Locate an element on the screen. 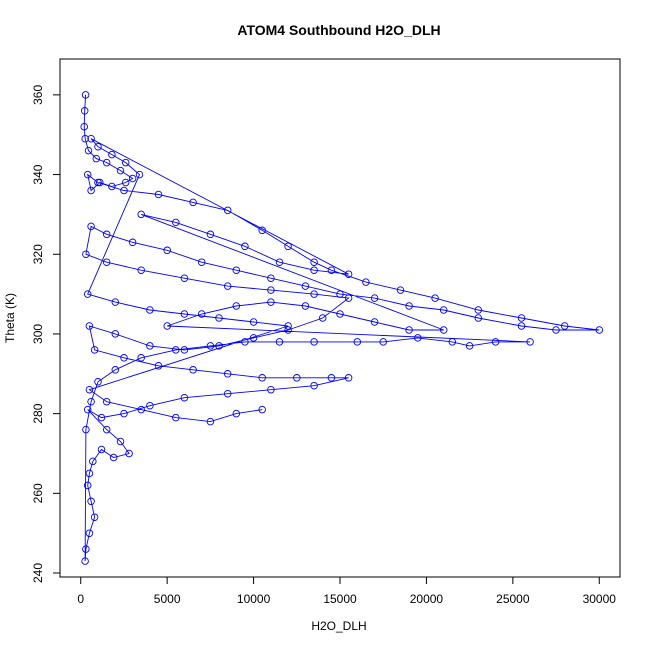 This screenshot has height=650, width=650. y-tick-label: 280 is located at coordinates (38, 413).